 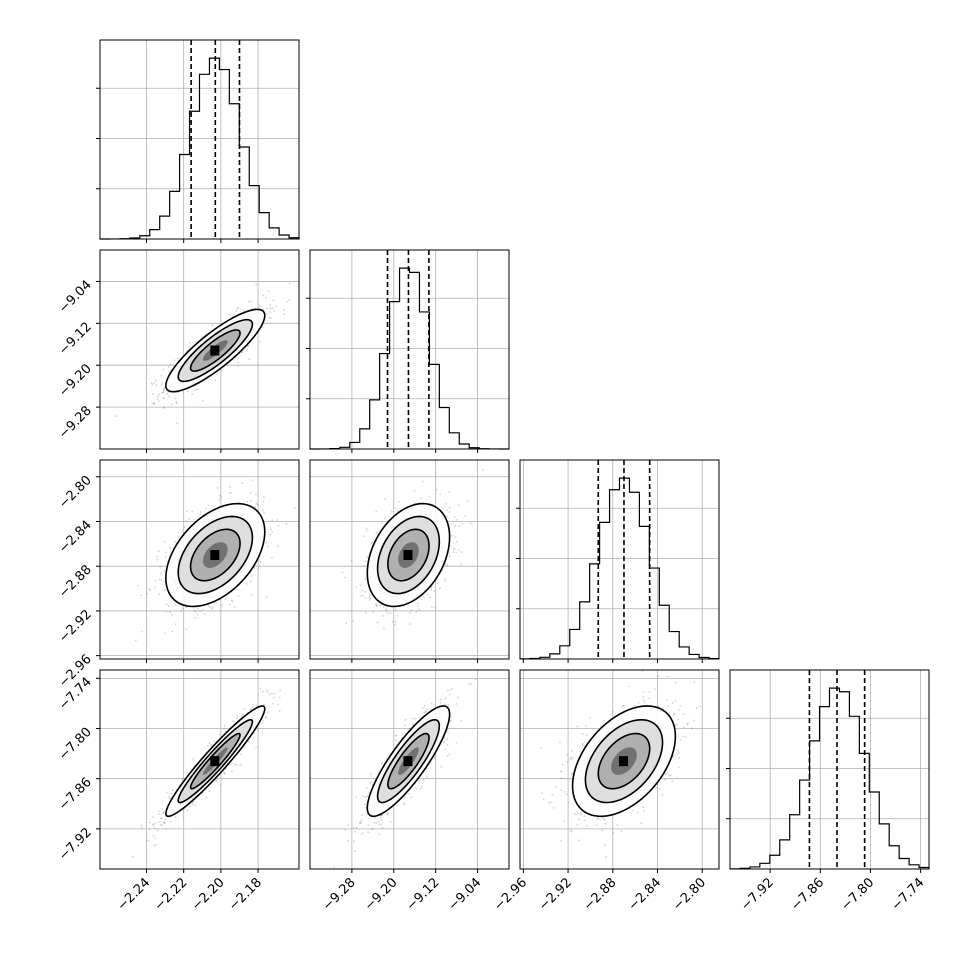 I want to click on y-tick-label: −7.86, so click(x=75, y=794).